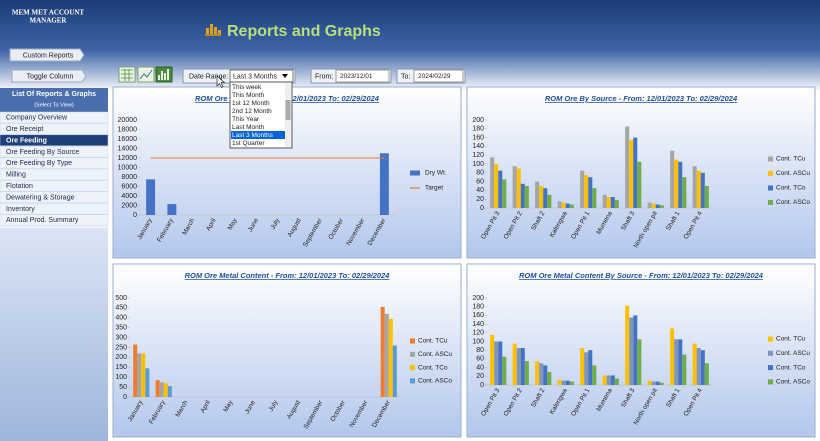  What do you see at coordinates (129, 177) in the screenshot?
I see `y-tick-label: 8000` at bounding box center [129, 177].